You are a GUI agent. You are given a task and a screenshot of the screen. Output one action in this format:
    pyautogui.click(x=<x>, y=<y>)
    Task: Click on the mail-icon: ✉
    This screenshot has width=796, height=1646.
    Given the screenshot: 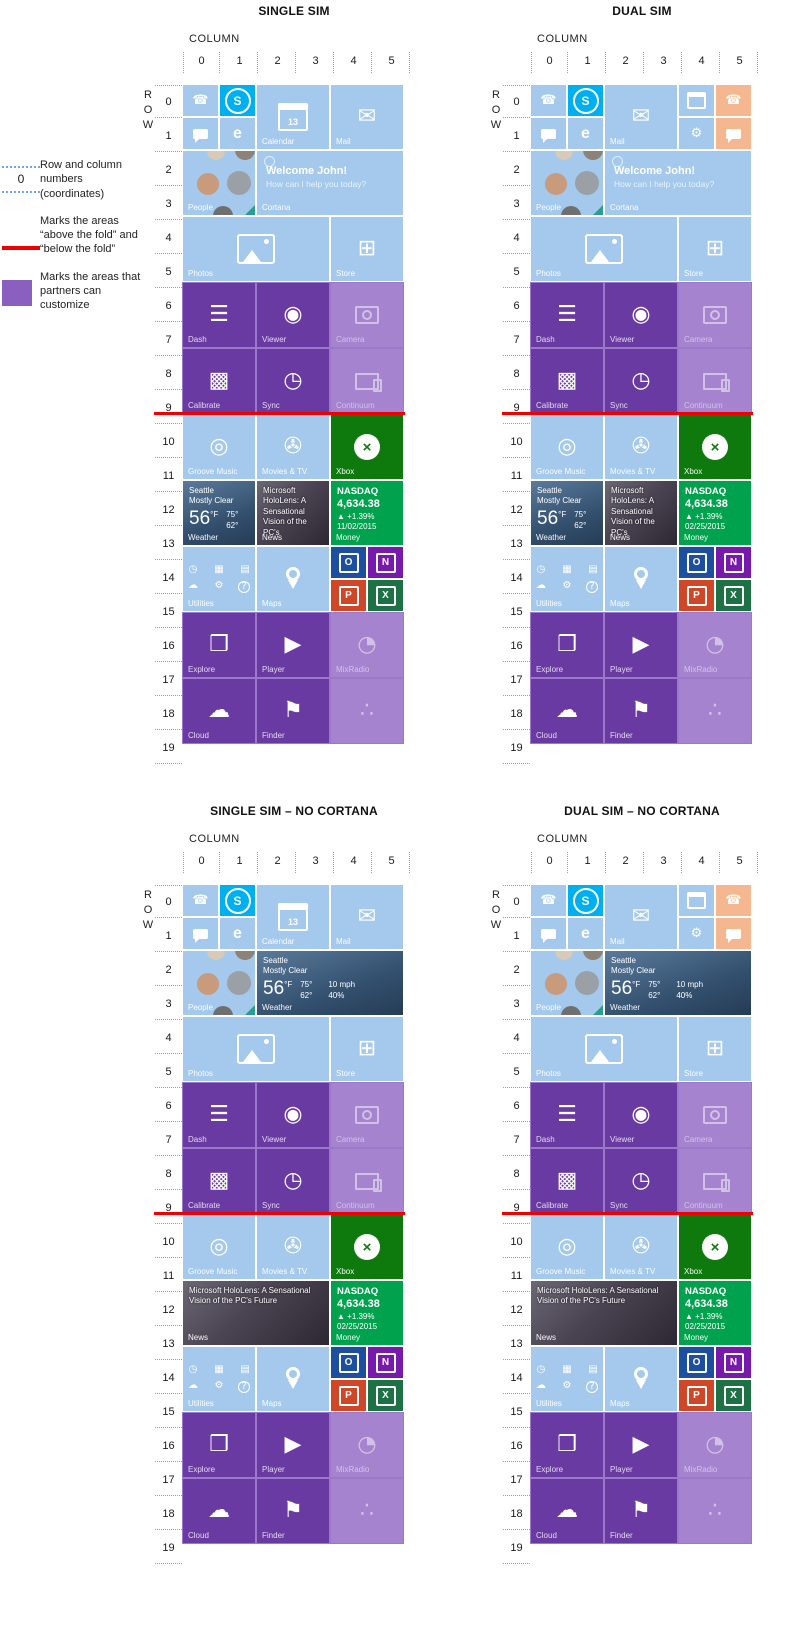 What is the action you would take?
    pyautogui.click(x=367, y=116)
    